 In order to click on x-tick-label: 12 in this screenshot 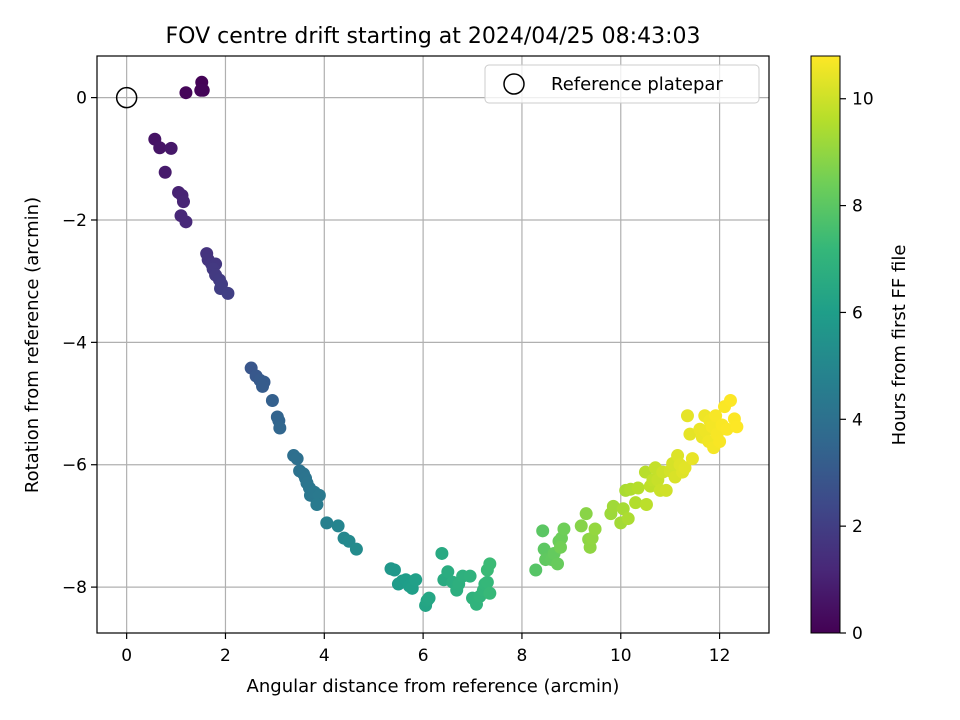, I will do `click(720, 656)`.